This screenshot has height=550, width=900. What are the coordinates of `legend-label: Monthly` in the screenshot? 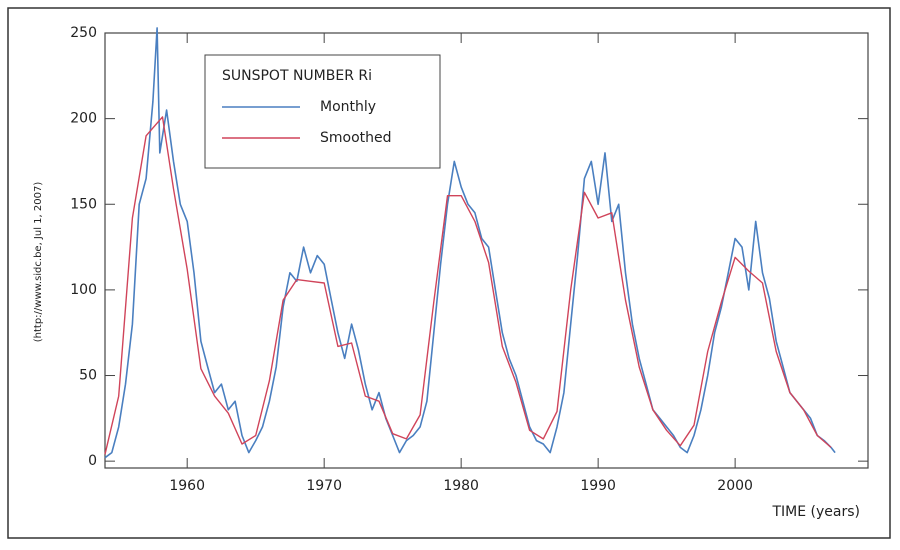 It's located at (348, 107).